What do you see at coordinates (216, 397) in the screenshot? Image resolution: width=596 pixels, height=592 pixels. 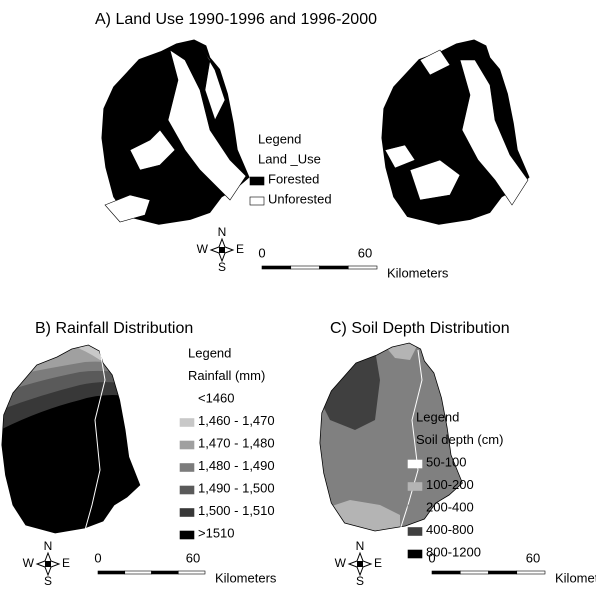 I see `legend-label: <1460` at bounding box center [216, 397].